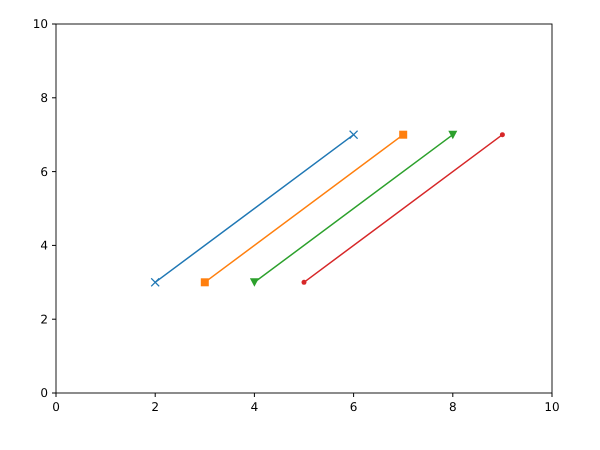 Image resolution: width=600 pixels, height=450 pixels. Describe the element at coordinates (44, 245) in the screenshot. I see `y-tick-label: 4` at that location.